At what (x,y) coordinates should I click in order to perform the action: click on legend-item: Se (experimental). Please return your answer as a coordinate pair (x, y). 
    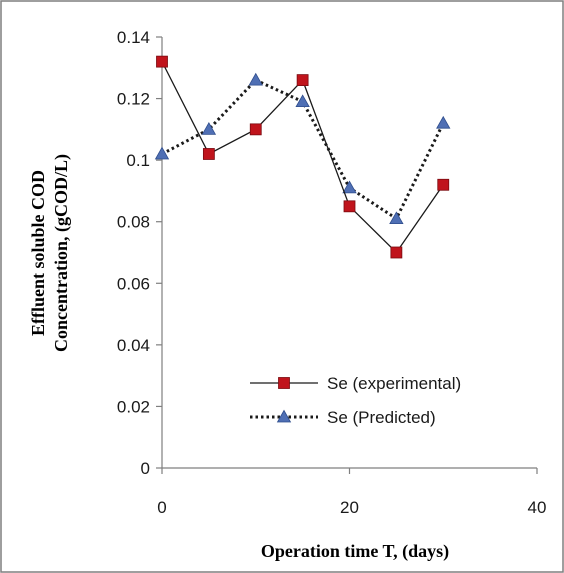
    Looking at the image, I should click on (355, 383).